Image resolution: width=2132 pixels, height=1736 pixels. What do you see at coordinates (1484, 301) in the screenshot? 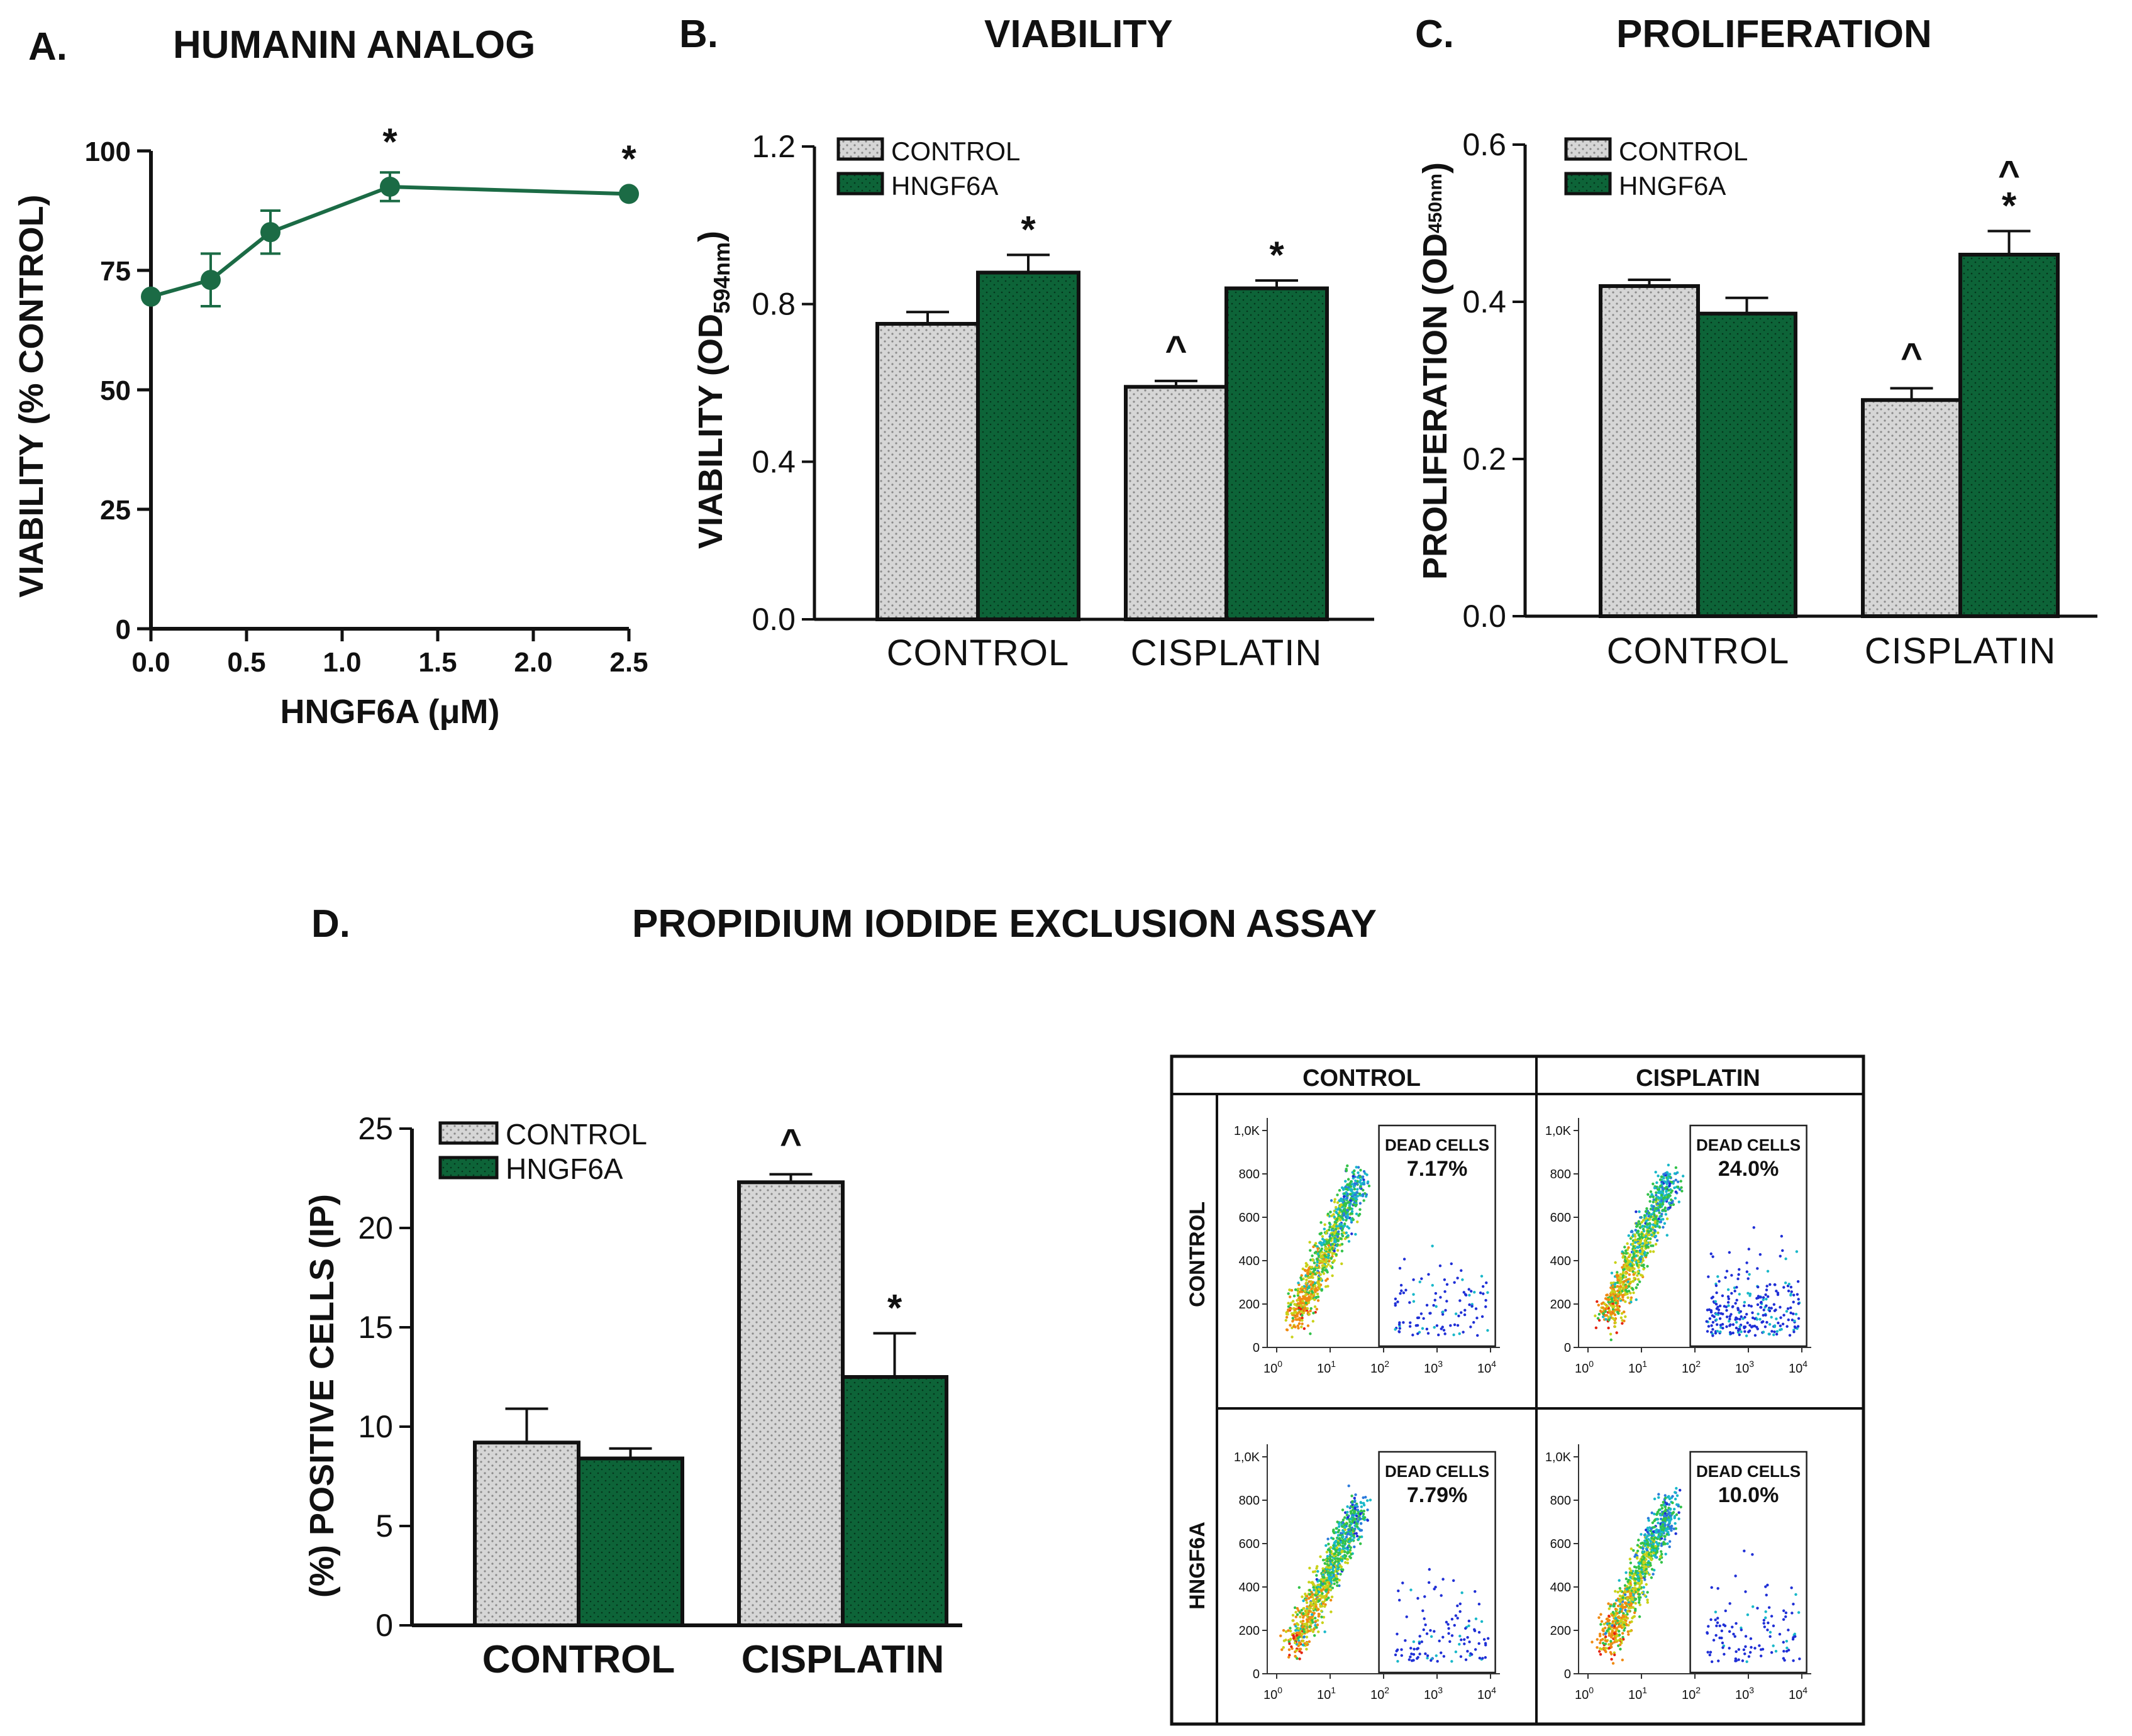
I see `panel-c-ytick-label: 0.4` at bounding box center [1484, 301].